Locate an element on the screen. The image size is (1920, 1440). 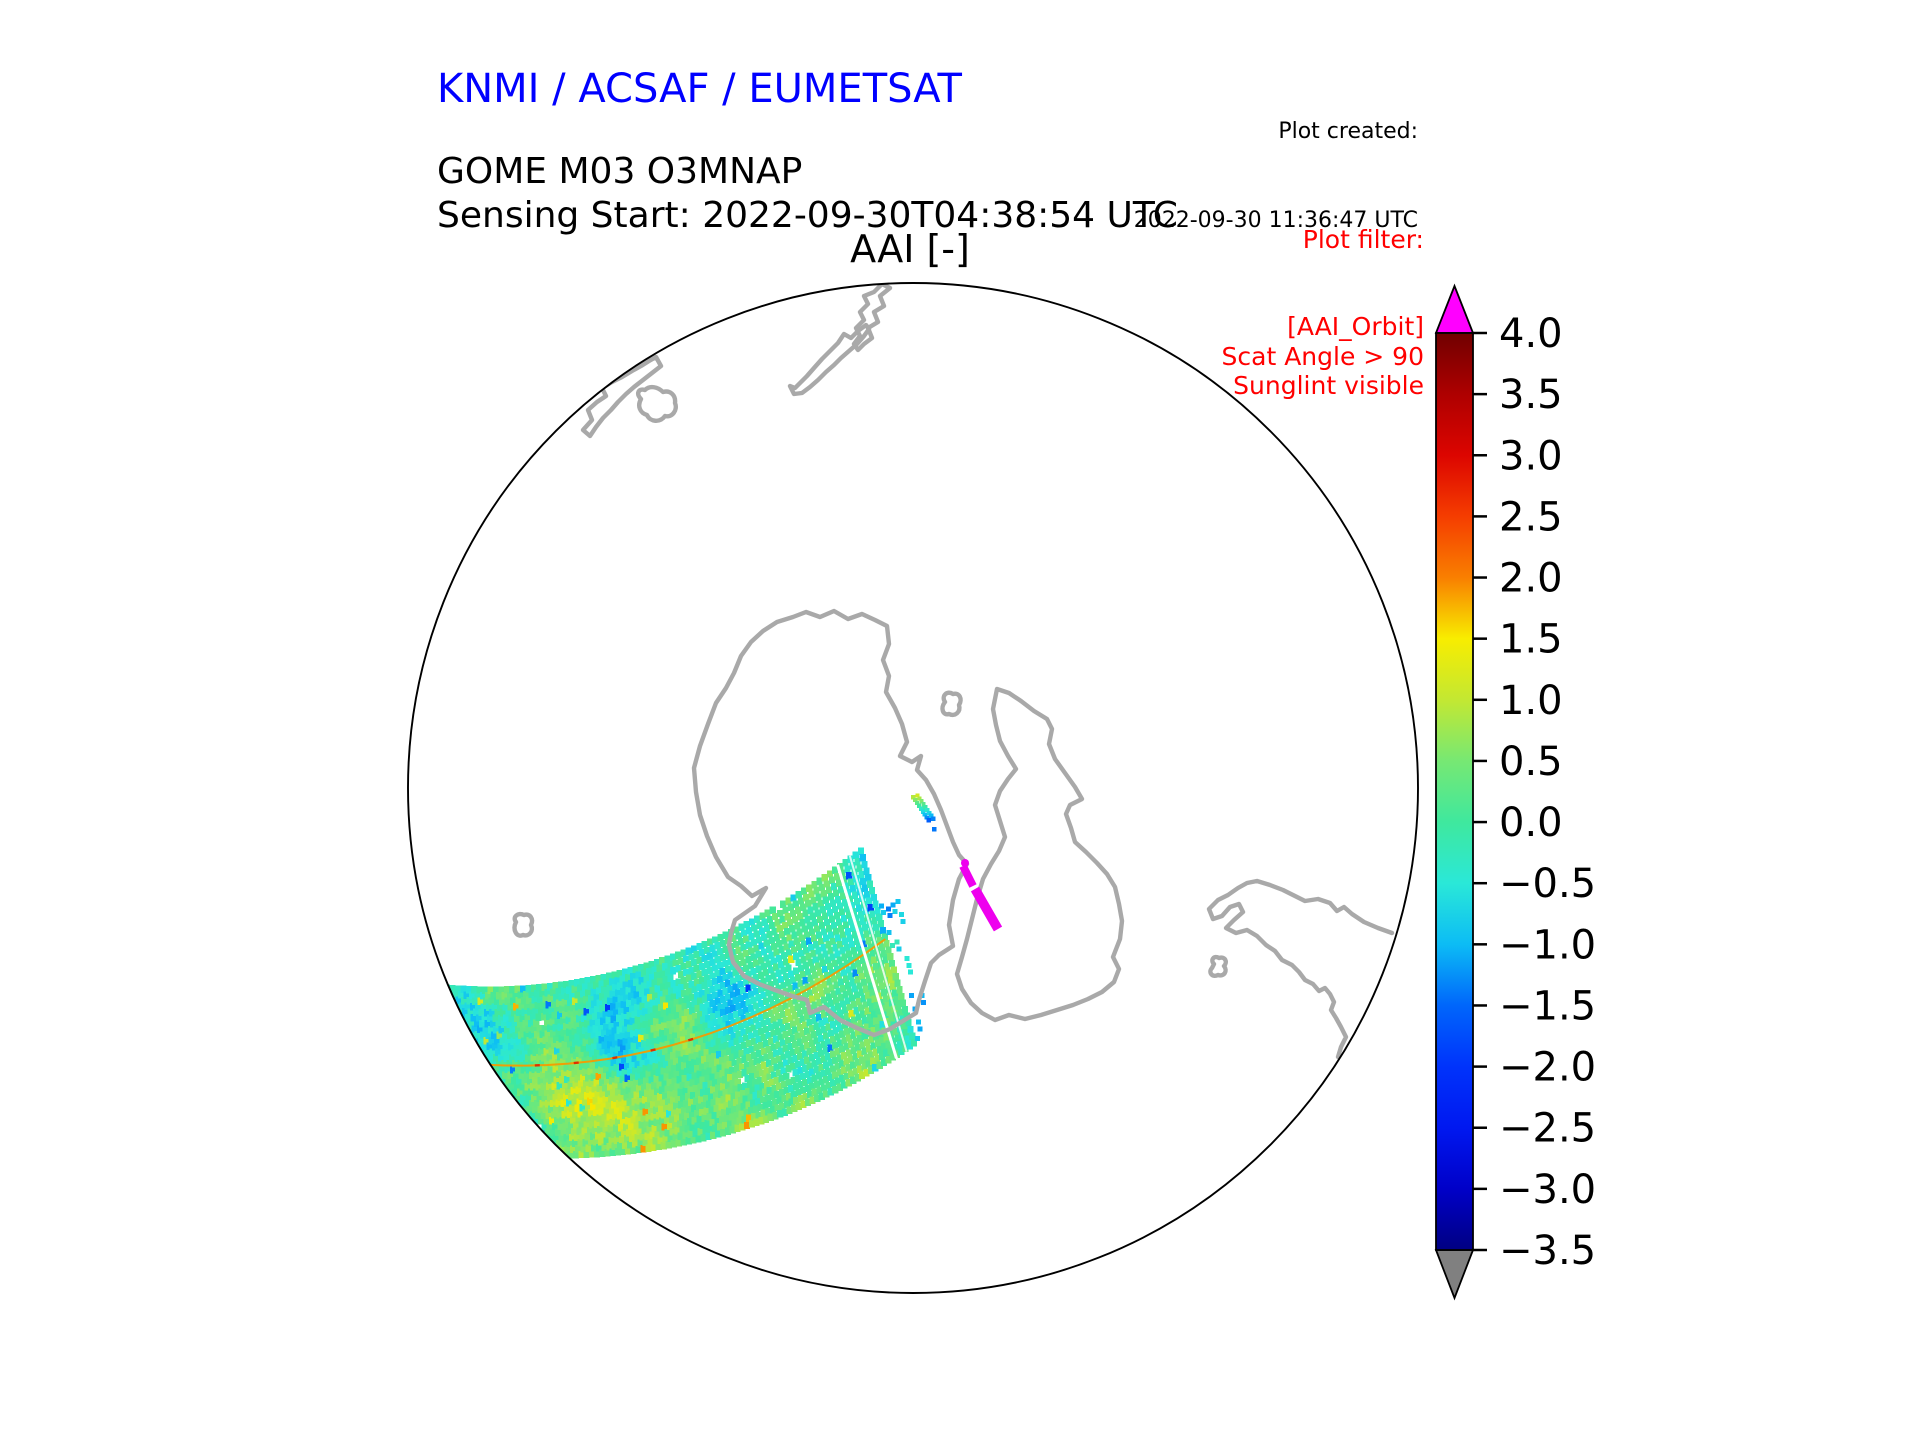
plot-filter-title: Plot filter: is located at coordinates (1363, 239).